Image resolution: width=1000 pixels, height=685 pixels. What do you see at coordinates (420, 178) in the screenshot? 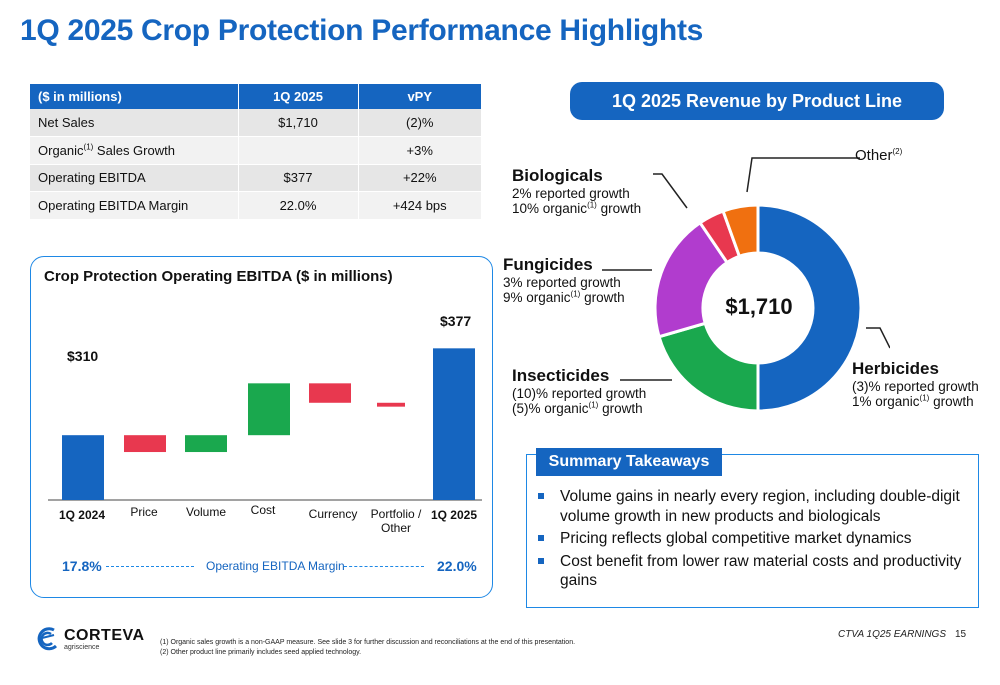
I see `cell-vpy: +22%` at bounding box center [420, 178].